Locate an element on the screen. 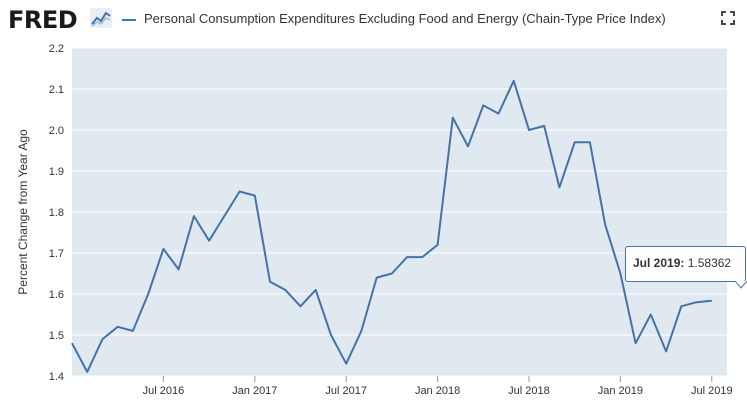  x-tick-label: Jul 2018 is located at coordinates (529, 391).